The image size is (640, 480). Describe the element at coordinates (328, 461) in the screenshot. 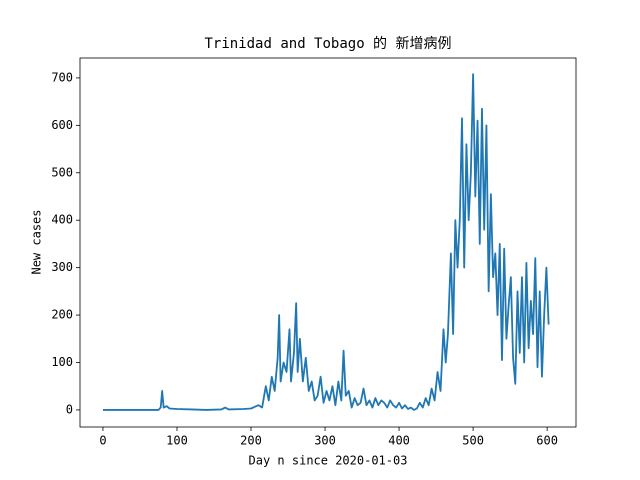

I see `x-axis-label: Day n since 2020-01-03` at that location.